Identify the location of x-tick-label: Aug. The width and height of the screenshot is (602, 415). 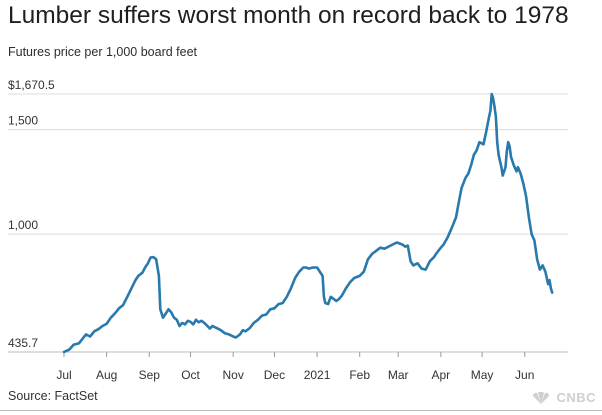
(106, 375).